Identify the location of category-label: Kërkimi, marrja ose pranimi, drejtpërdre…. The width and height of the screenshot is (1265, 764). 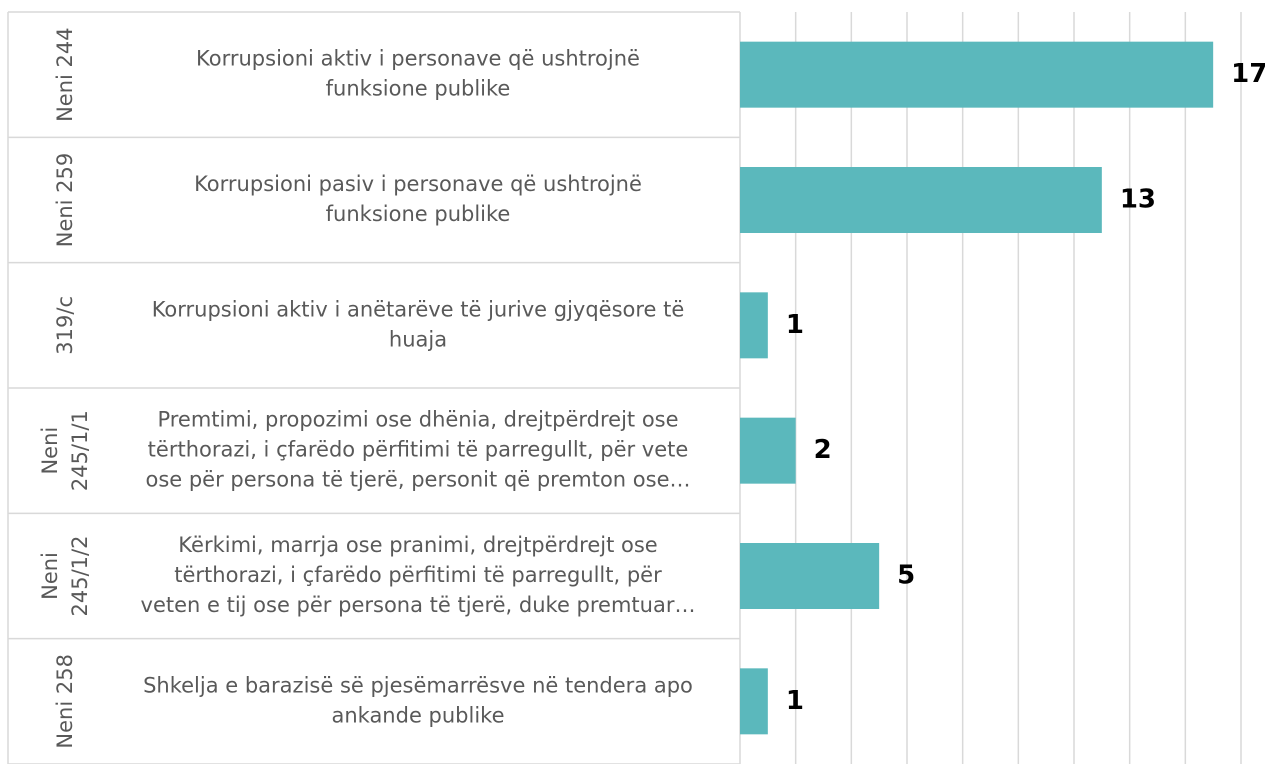
(417, 545).